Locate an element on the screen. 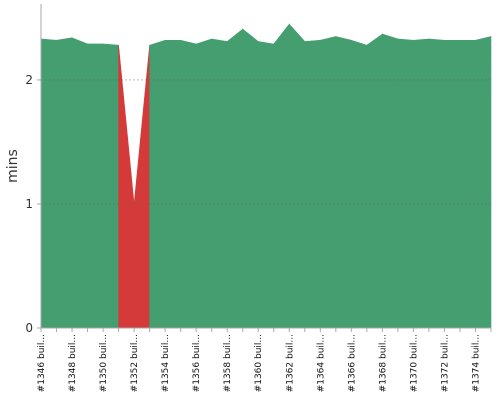 This screenshot has height=404, width=500. y-tick-label: 1 is located at coordinates (29, 204).